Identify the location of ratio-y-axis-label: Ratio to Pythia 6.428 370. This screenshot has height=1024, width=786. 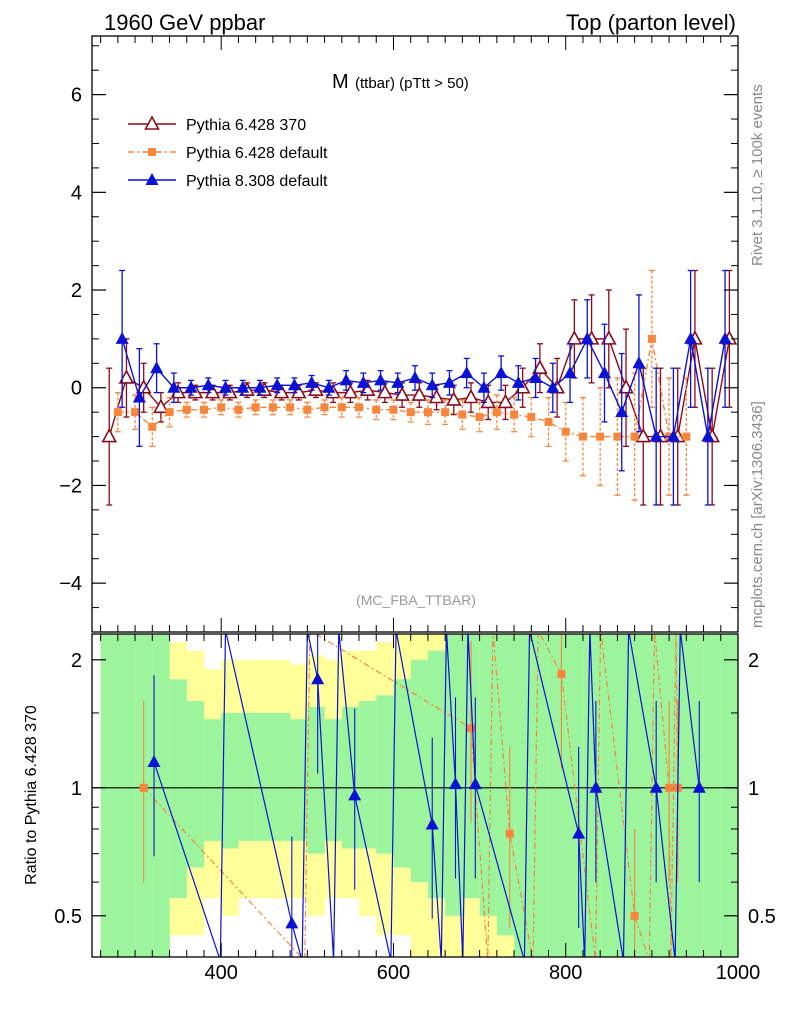
(31, 795).